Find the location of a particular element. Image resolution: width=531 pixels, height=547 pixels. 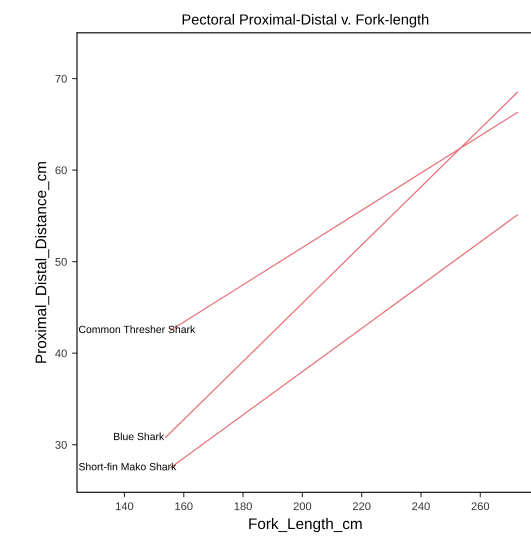

x-axis-title: Fork_Length_cm is located at coordinates (305, 525).